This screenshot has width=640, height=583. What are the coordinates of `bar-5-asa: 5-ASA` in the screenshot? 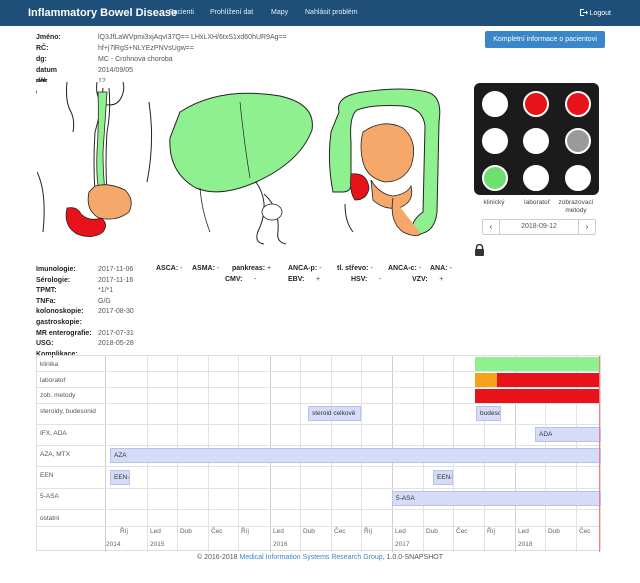 It's located at (496, 498).